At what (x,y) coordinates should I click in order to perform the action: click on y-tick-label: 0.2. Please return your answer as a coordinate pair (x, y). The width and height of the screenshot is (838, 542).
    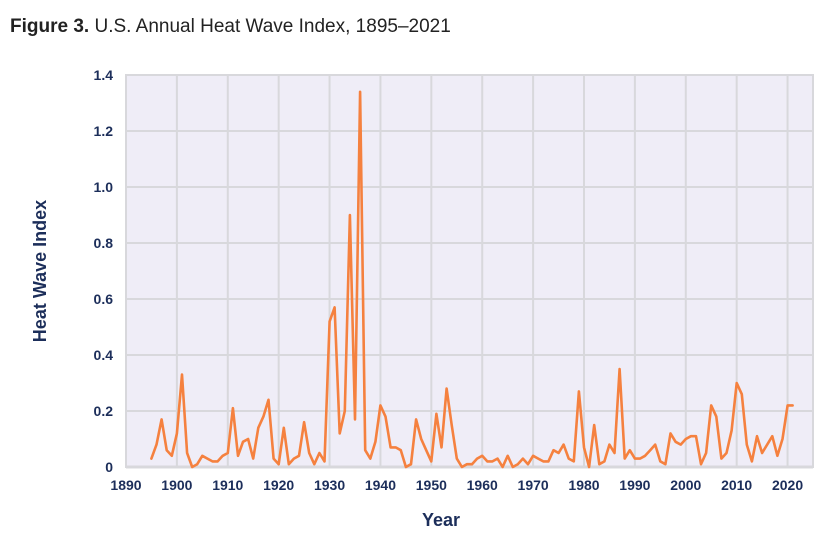
    Looking at the image, I should click on (104, 411).